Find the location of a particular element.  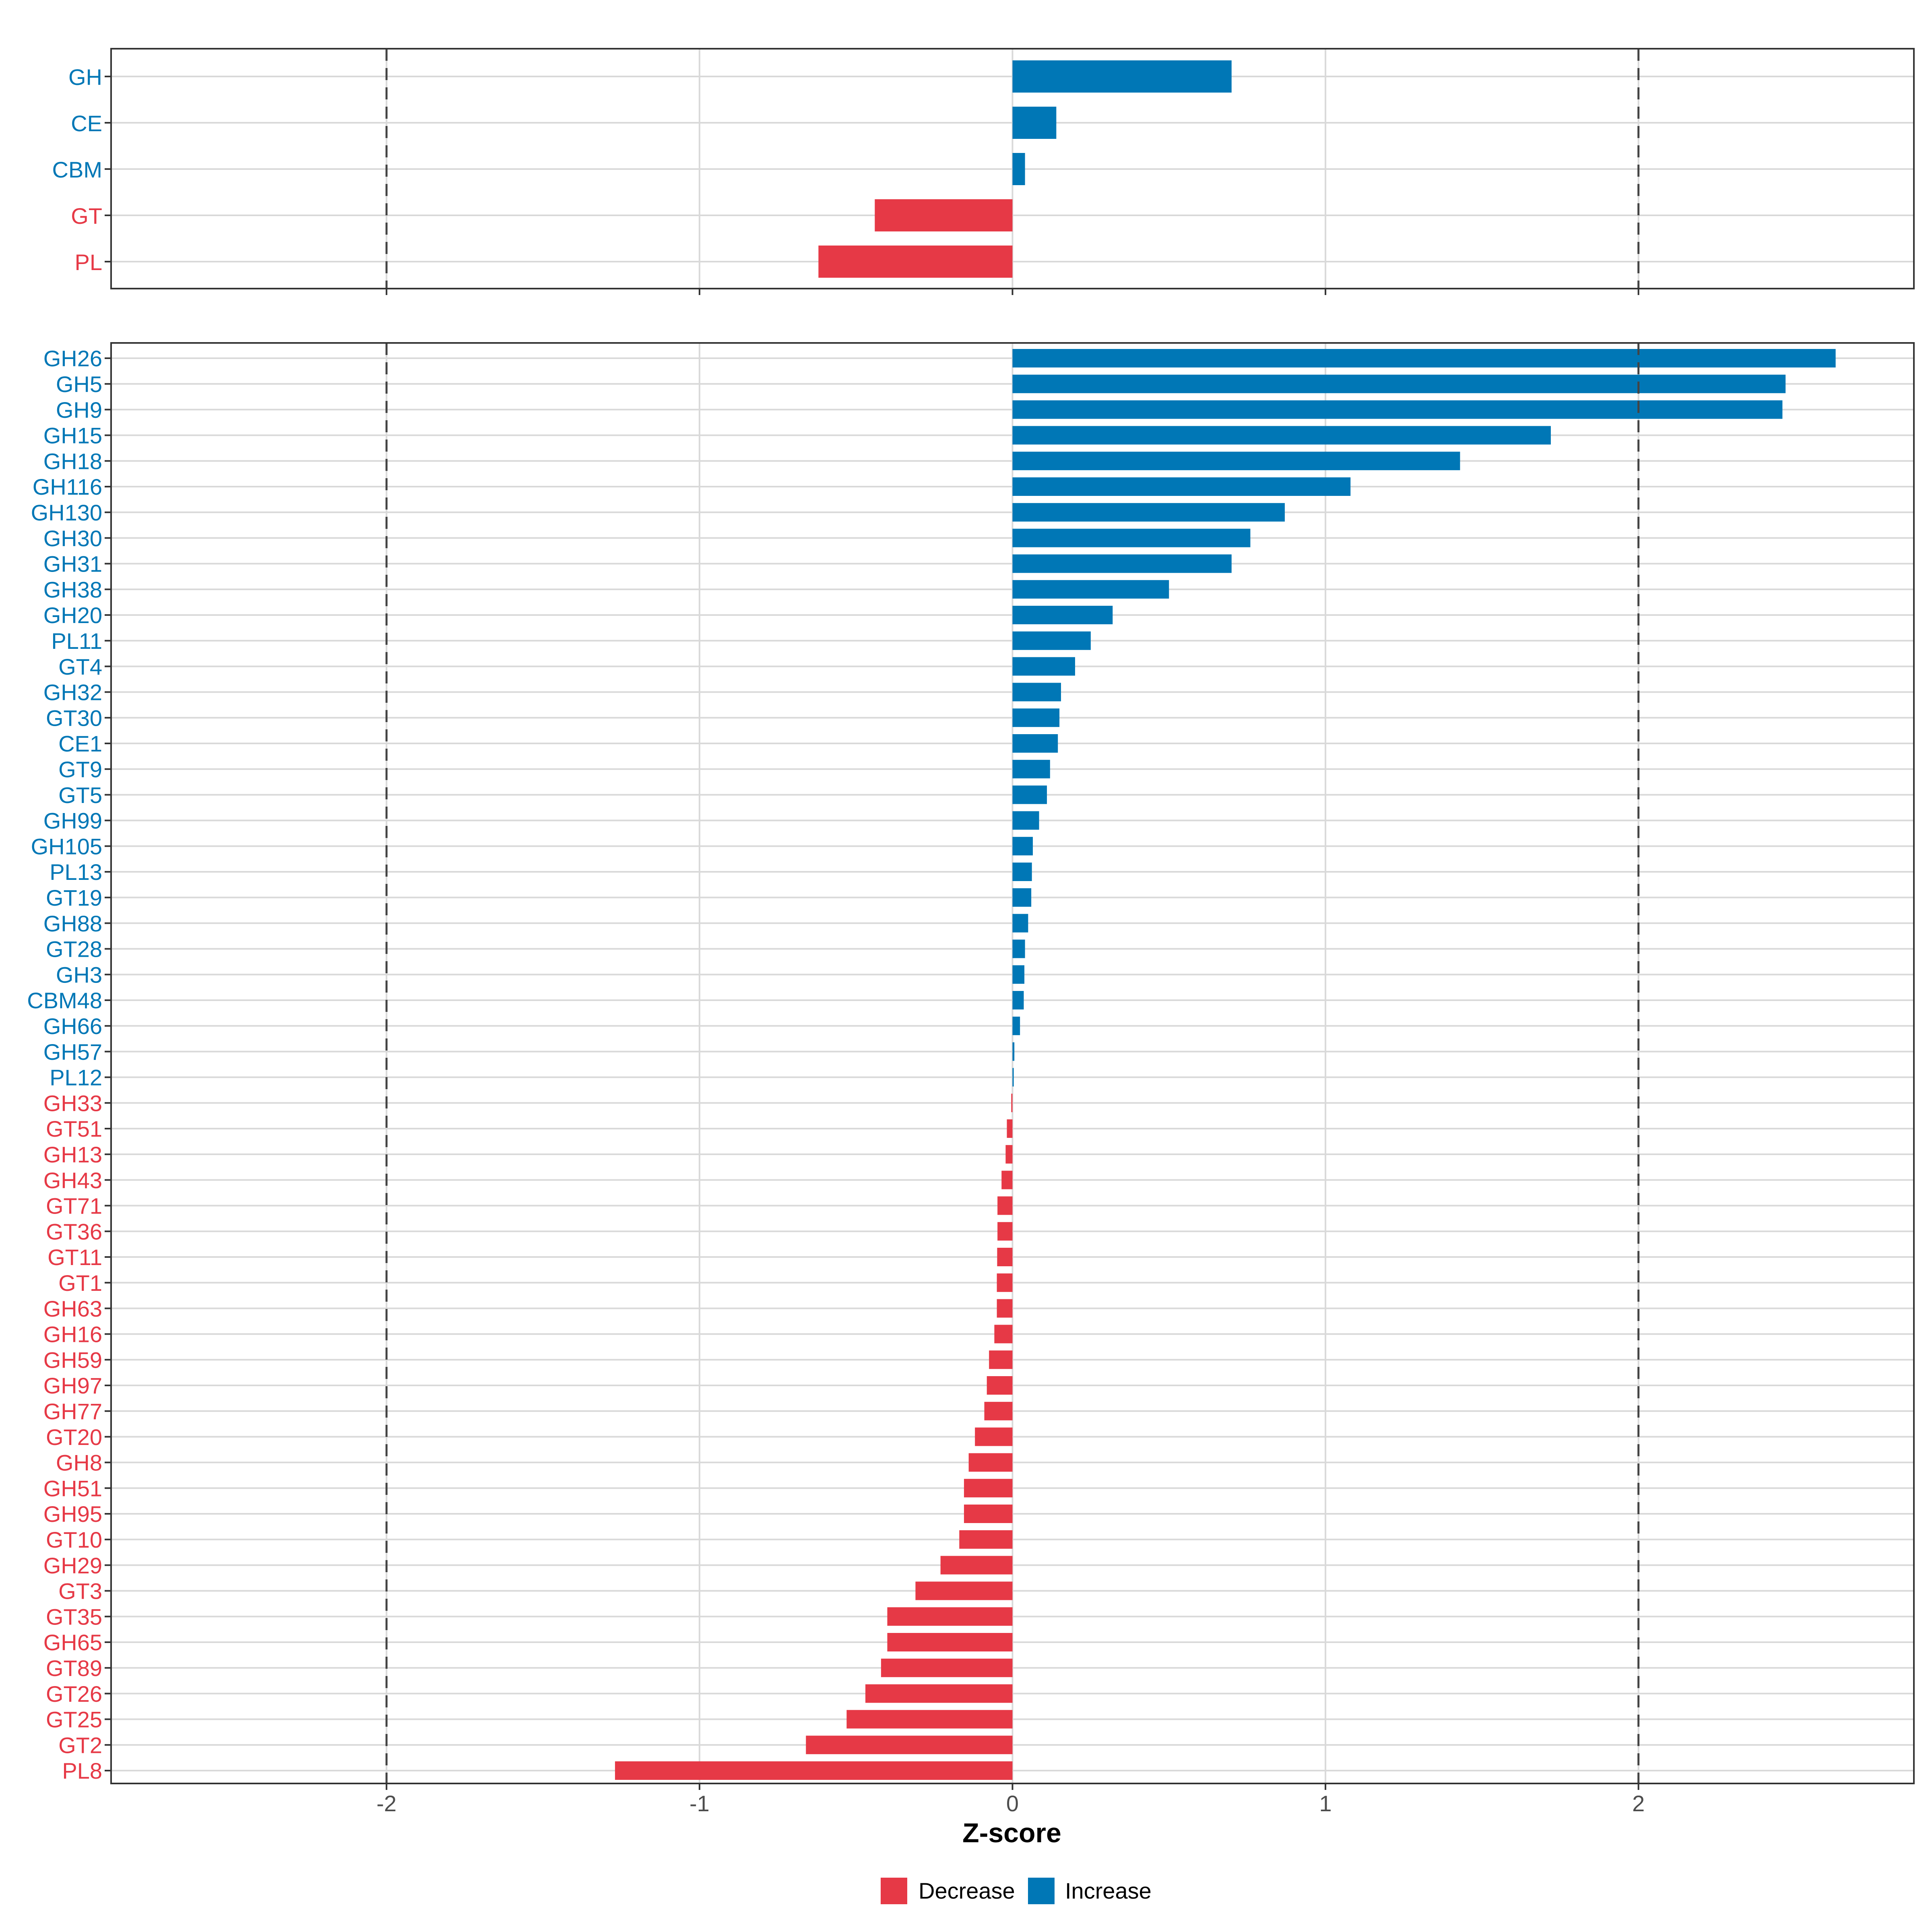

y-label-gh8: GH8 is located at coordinates (79, 1463).